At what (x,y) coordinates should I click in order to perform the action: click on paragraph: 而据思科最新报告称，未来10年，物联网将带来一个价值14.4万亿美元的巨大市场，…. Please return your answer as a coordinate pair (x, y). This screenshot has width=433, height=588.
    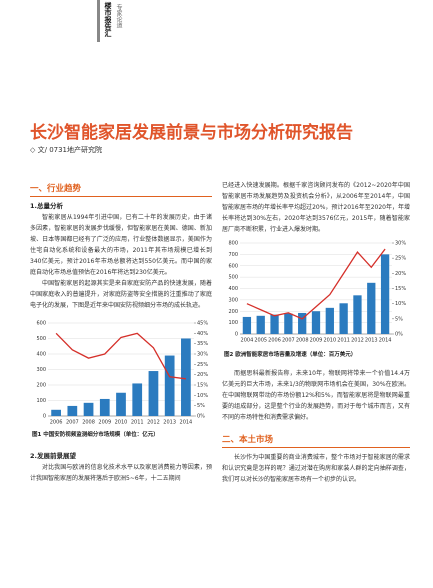
    Looking at the image, I should click on (316, 395).